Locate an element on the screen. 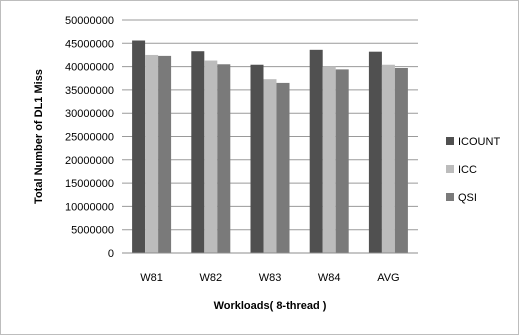 This screenshot has width=519, height=335. legend: ICOUNT ICC QSI is located at coordinates (473, 170).